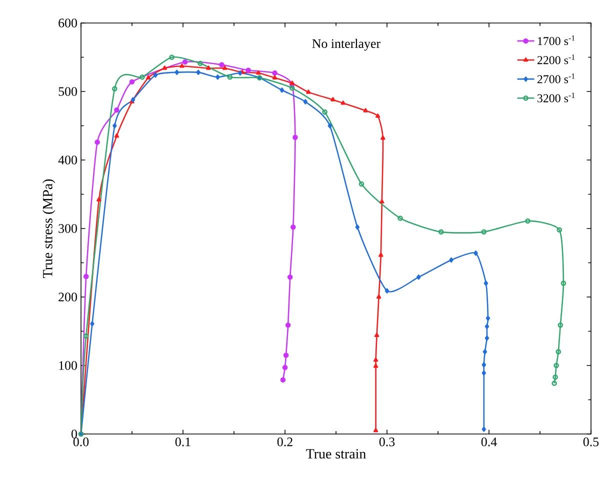  What do you see at coordinates (74, 434) in the screenshot?
I see `y-tick-label: 0` at bounding box center [74, 434].